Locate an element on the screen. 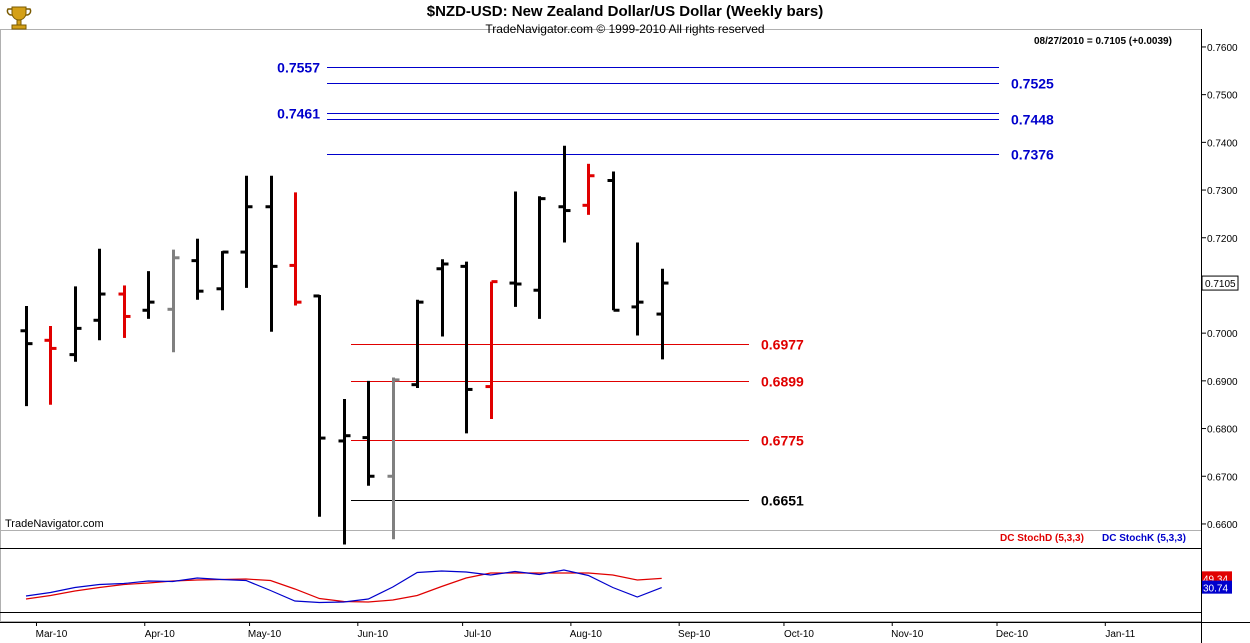 The height and width of the screenshot is (643, 1250). x-tick-label: Jul-10 is located at coordinates (478, 634).